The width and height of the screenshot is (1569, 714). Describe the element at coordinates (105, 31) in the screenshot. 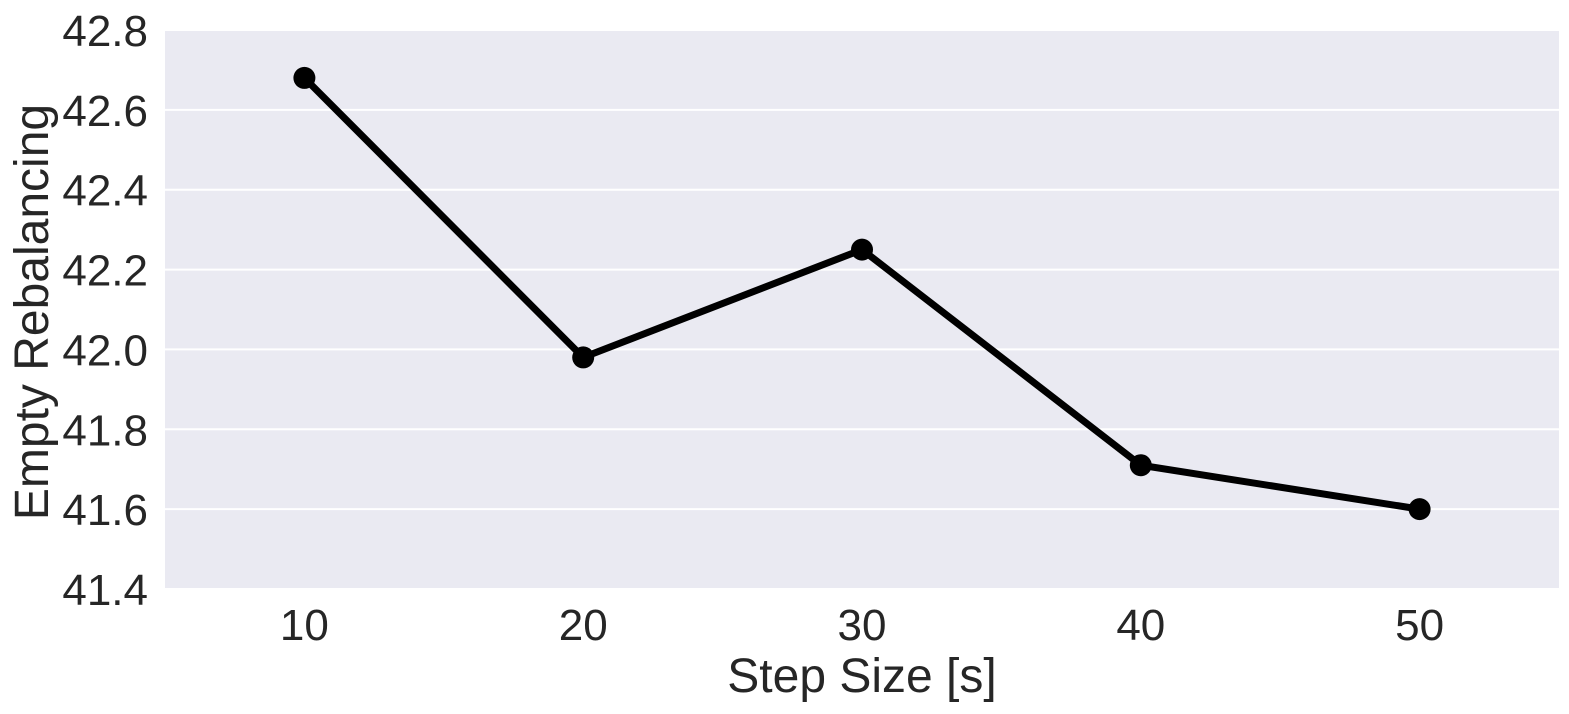

I see `y-tick-label: 42.8` at that location.